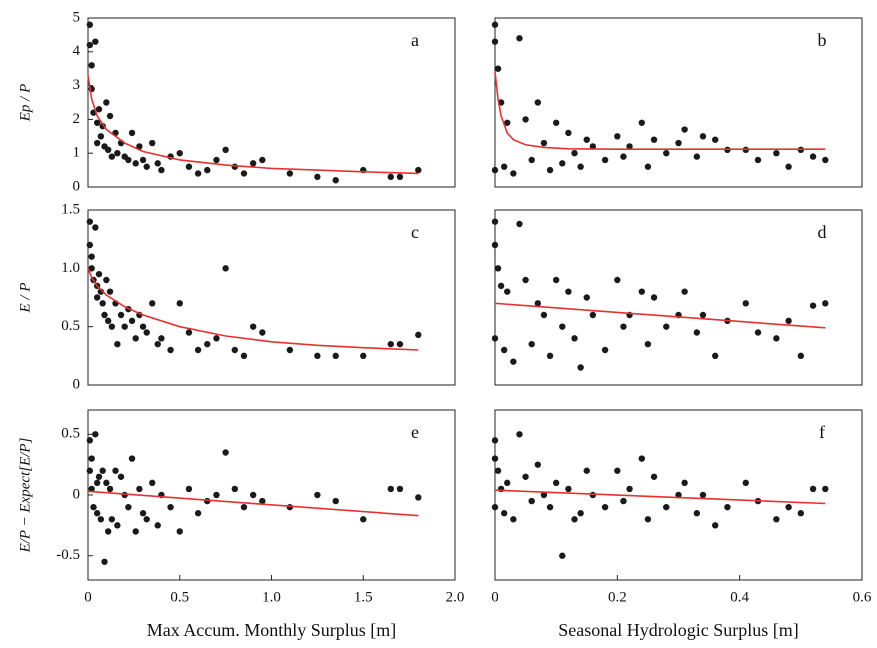 The width and height of the screenshot is (877, 648). I want to click on x-tick-label: 1.5, so click(363, 597).